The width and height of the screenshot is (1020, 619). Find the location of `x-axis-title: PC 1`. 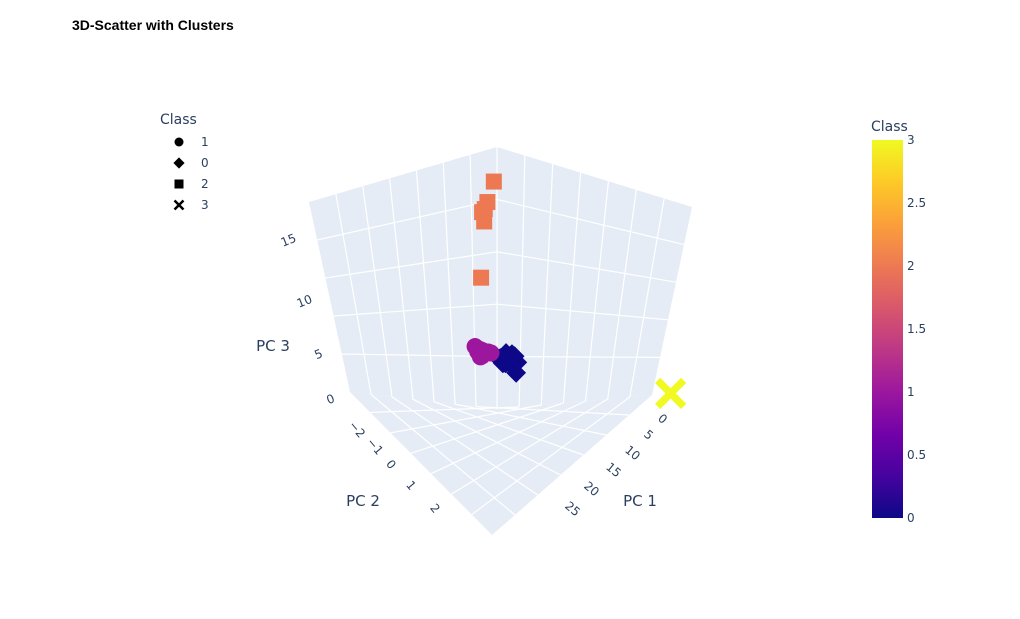

x-axis-title: PC 1 is located at coordinates (640, 501).